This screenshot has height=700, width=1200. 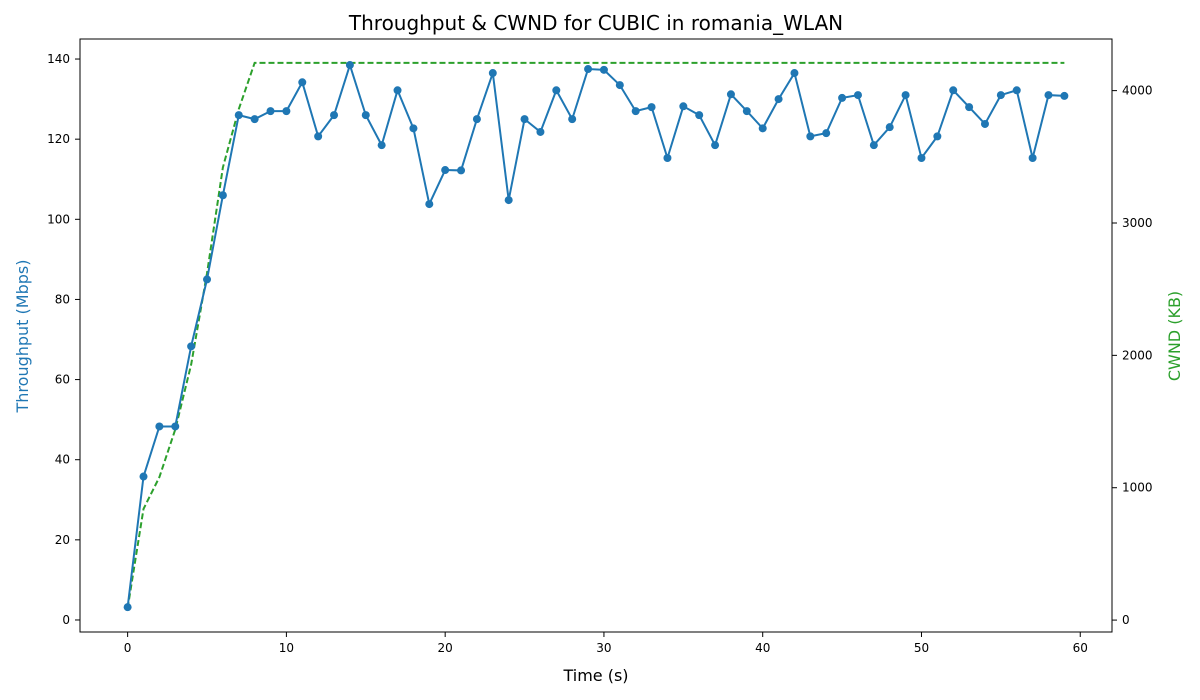 What do you see at coordinates (445, 648) in the screenshot?
I see `x-tick-label: 20` at bounding box center [445, 648].